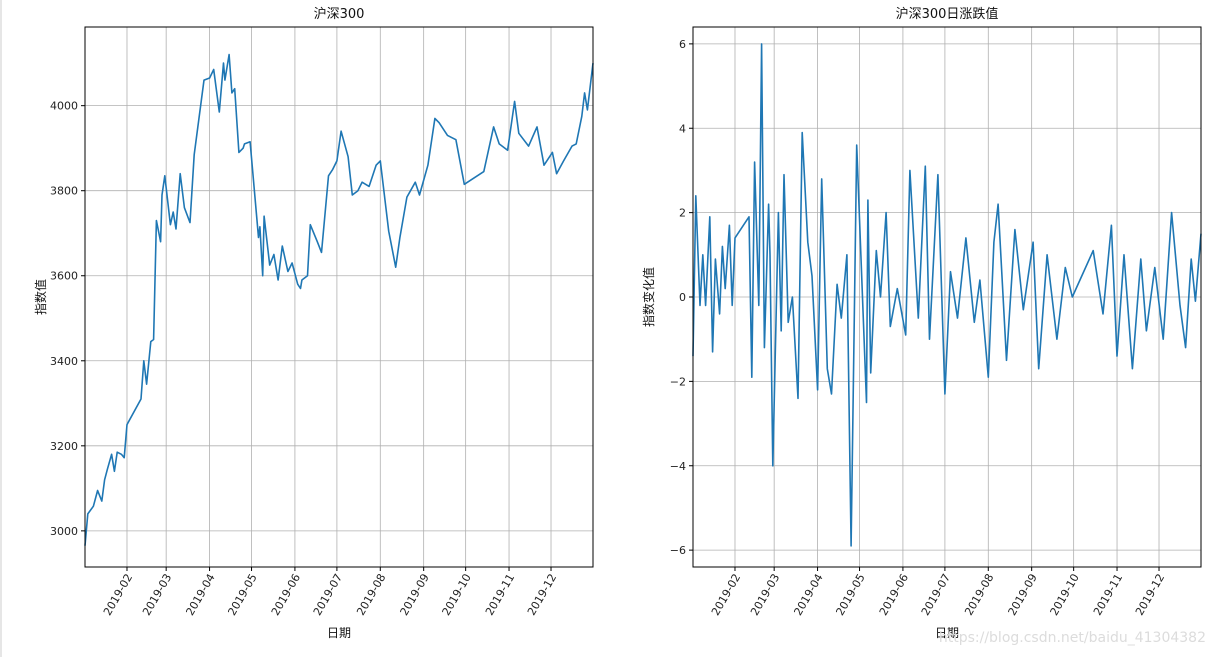 The image size is (1216, 657). I want to click on y-tick-label: 3200, so click(64, 446).